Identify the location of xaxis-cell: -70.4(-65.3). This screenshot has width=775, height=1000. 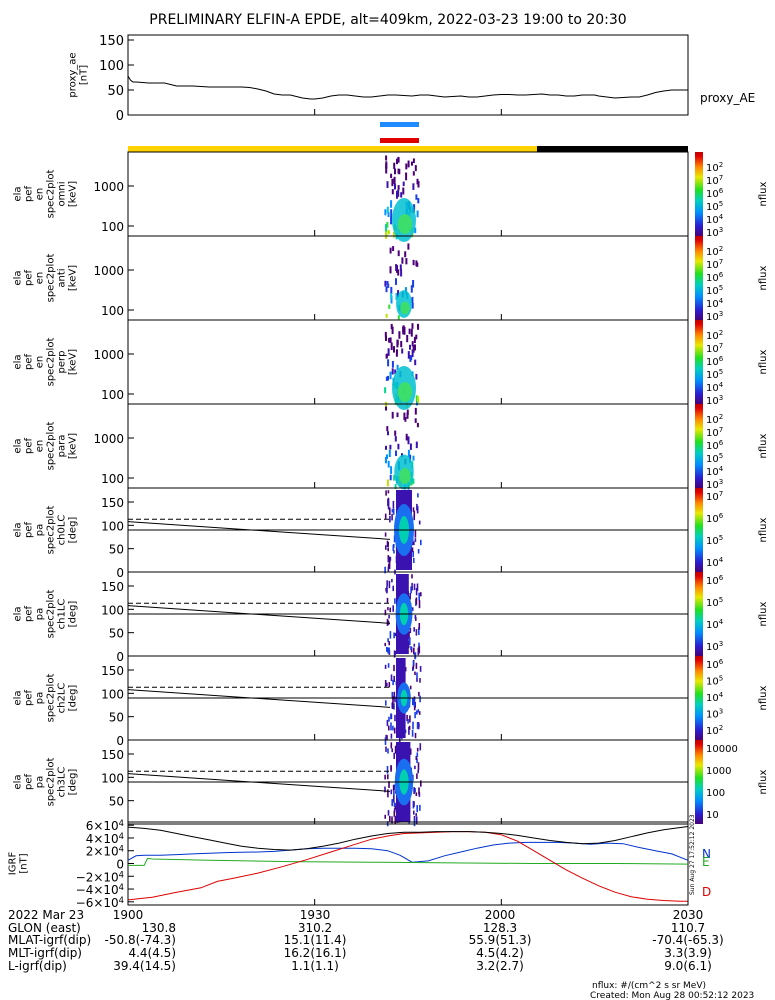
(687, 940).